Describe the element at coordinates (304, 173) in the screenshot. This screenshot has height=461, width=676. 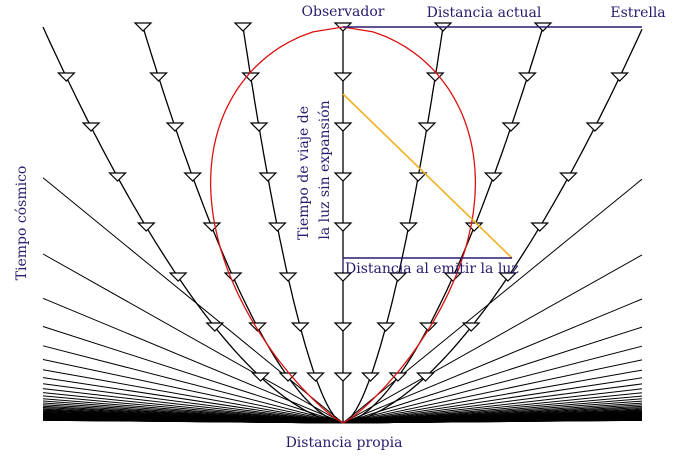
I see `travel-time-label-line1: Tiempo de viaje de` at that location.